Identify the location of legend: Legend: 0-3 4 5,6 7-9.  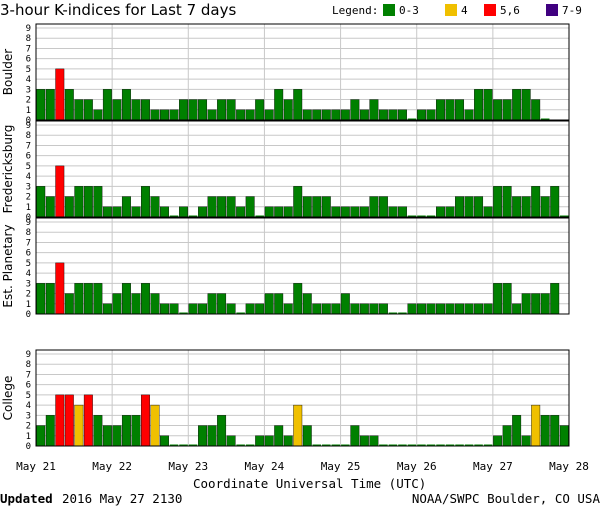
(457, 10).